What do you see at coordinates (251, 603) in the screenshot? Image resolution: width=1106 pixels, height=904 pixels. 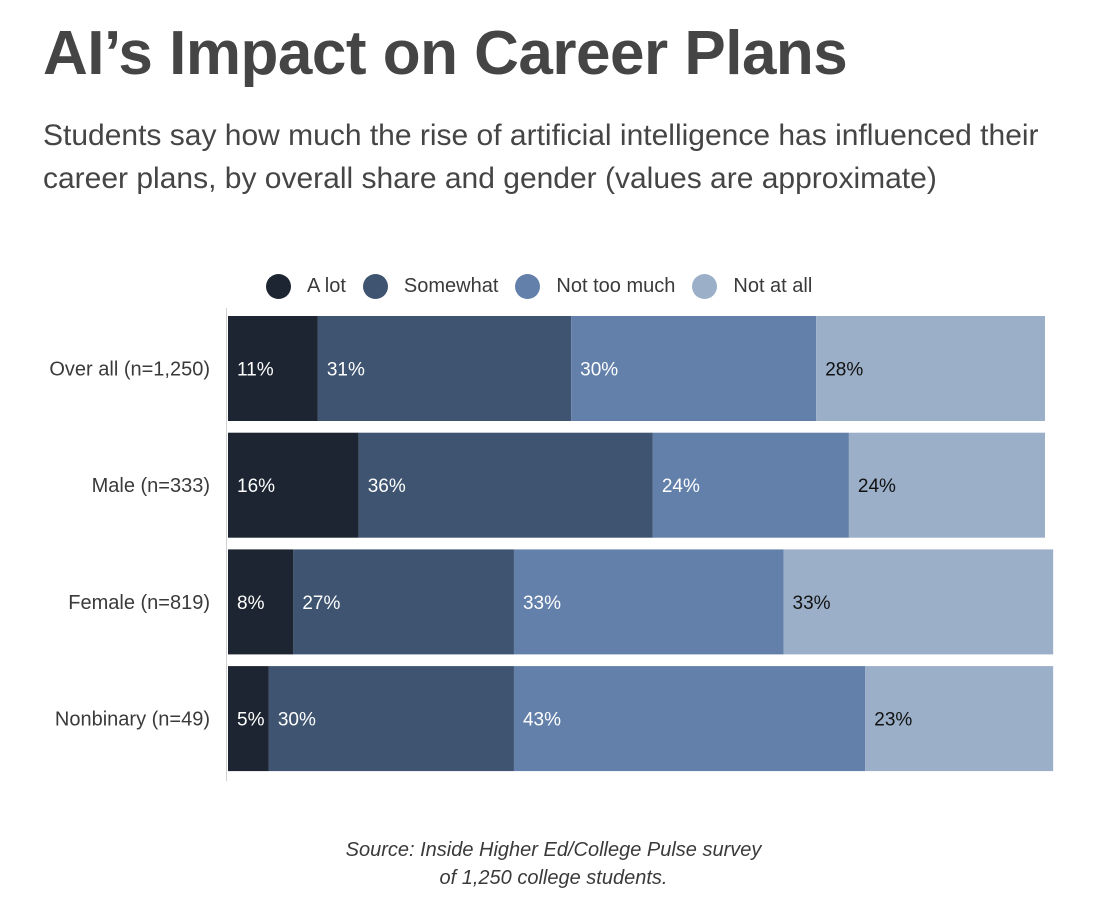 I see `data-label: 8%` at bounding box center [251, 603].